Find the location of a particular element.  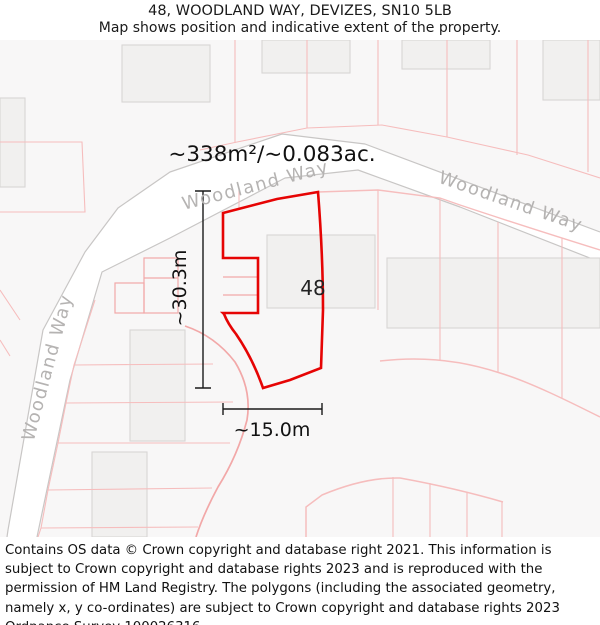

property-outline is located at coordinates (272, 290).